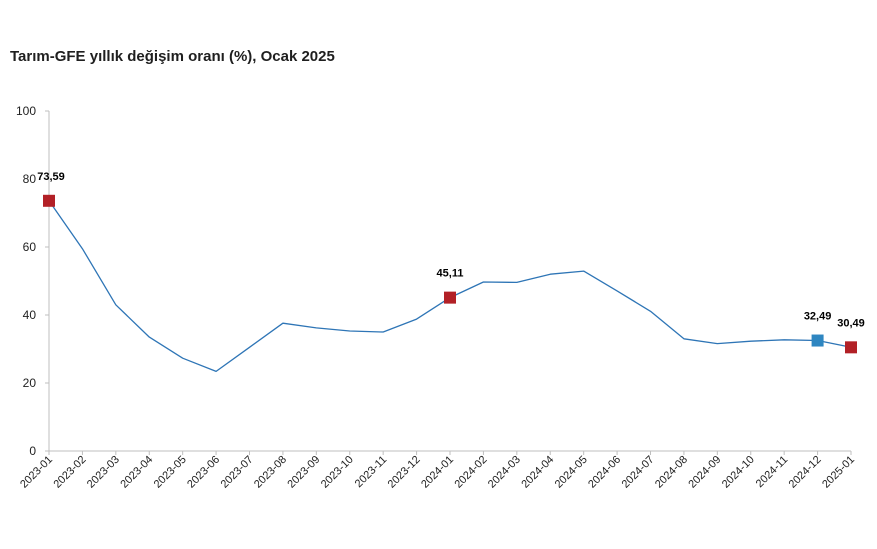  I want to click on y-tick-label: 40, so click(30, 315).